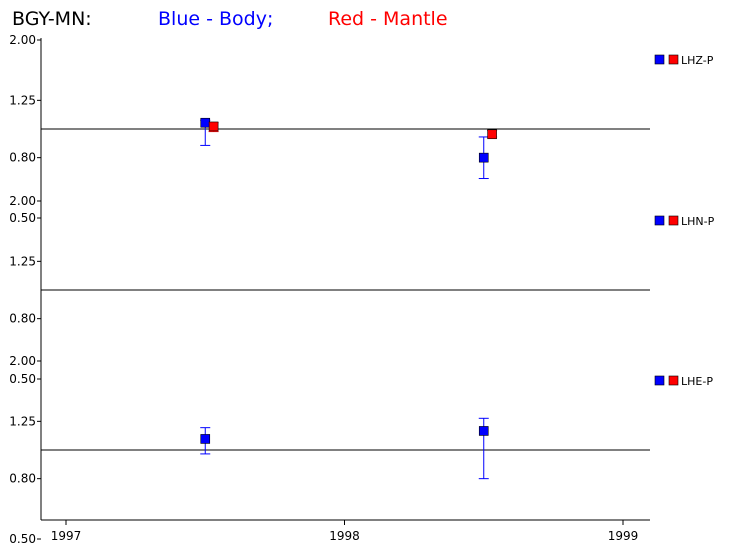  What do you see at coordinates (52, 19) in the screenshot?
I see `station-label: BGY-MN:` at bounding box center [52, 19].